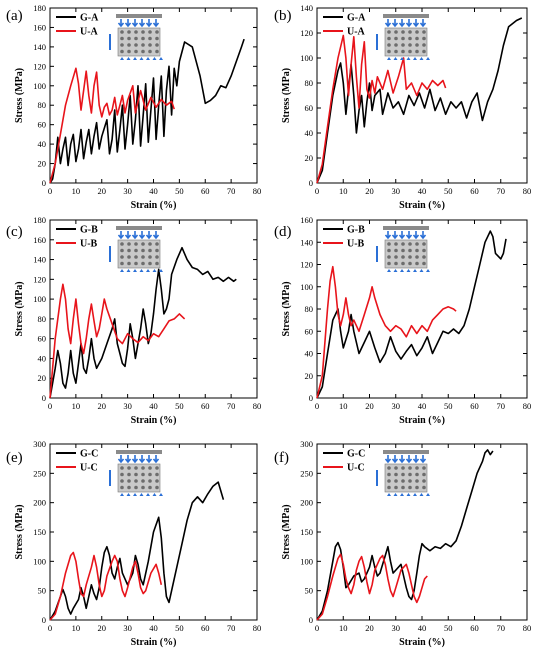 The height and width of the screenshot is (652, 550). I want to click on x-tick-label: 0, so click(317, 191).